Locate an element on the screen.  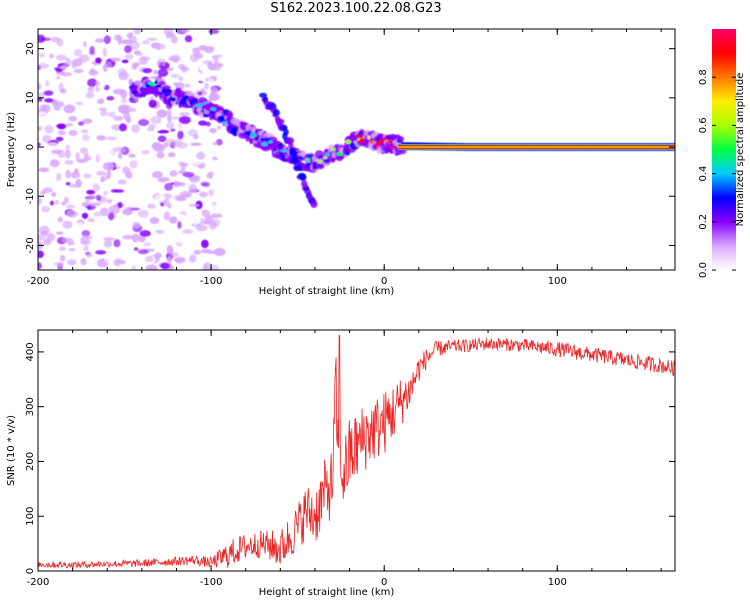
spectrogram-ytick-label: 10 is located at coordinates (30, 97).